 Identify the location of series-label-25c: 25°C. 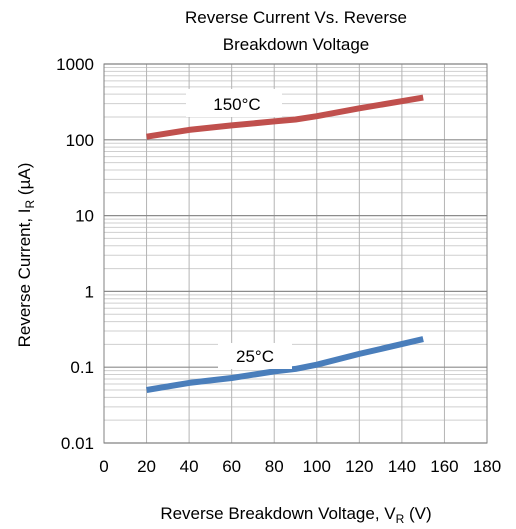
(255, 356).